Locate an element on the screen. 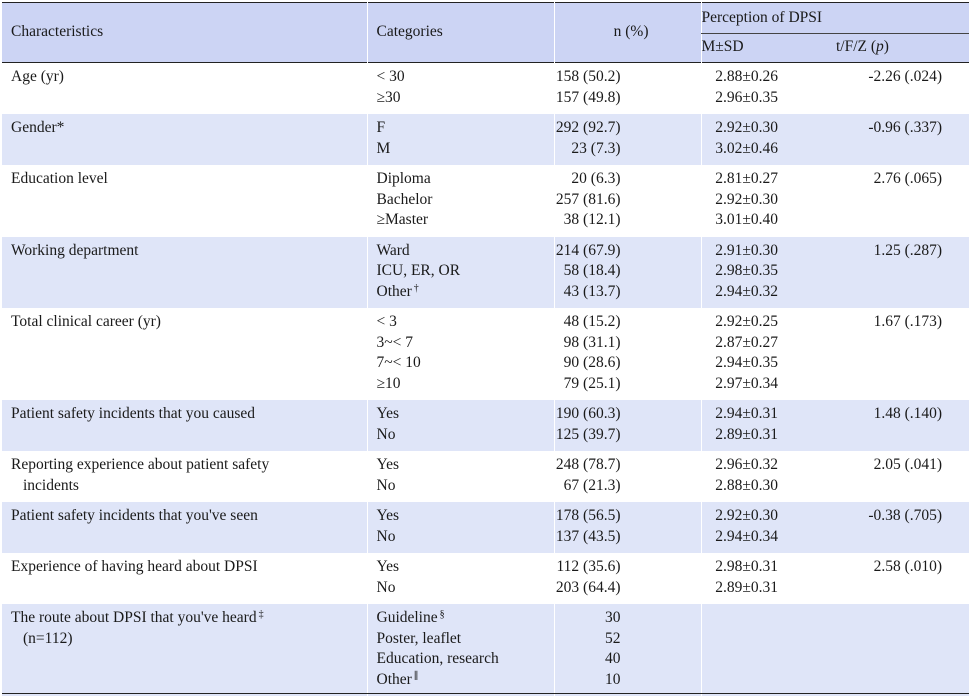  n-value: 112 (35.6) is located at coordinates (588, 566).